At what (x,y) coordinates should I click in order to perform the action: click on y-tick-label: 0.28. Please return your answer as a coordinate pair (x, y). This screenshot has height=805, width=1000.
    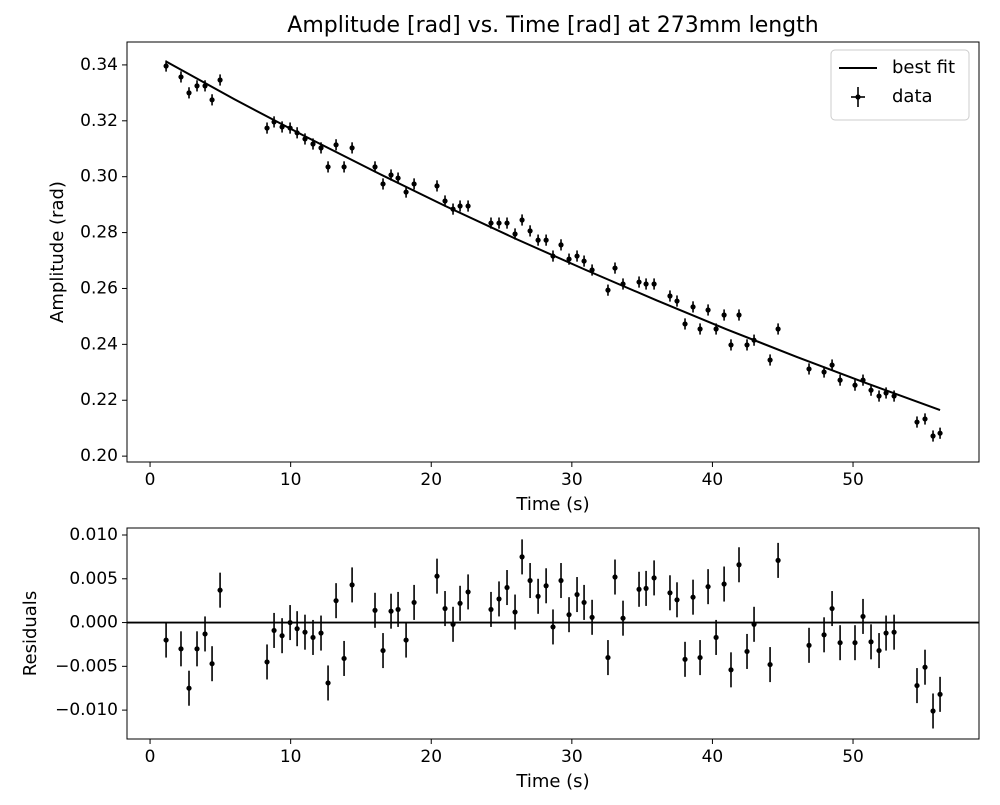
    Looking at the image, I should click on (99, 233).